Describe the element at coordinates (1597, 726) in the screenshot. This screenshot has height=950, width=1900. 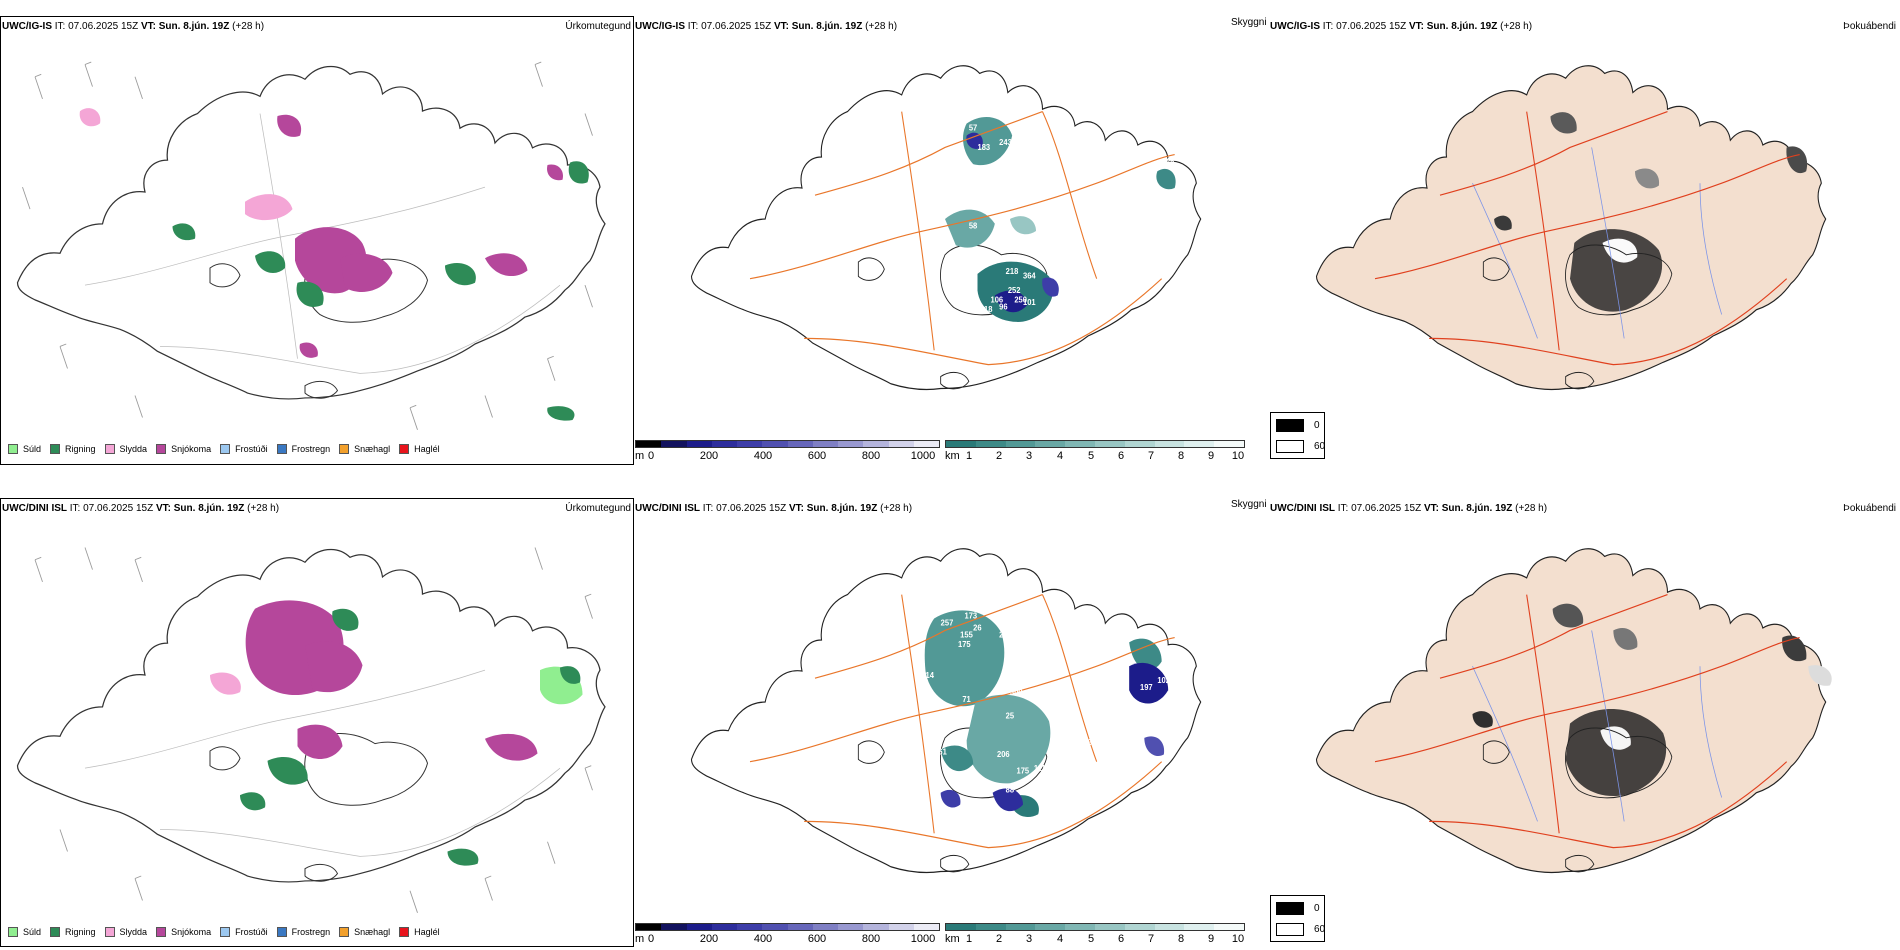
I see `rivers` at that location.